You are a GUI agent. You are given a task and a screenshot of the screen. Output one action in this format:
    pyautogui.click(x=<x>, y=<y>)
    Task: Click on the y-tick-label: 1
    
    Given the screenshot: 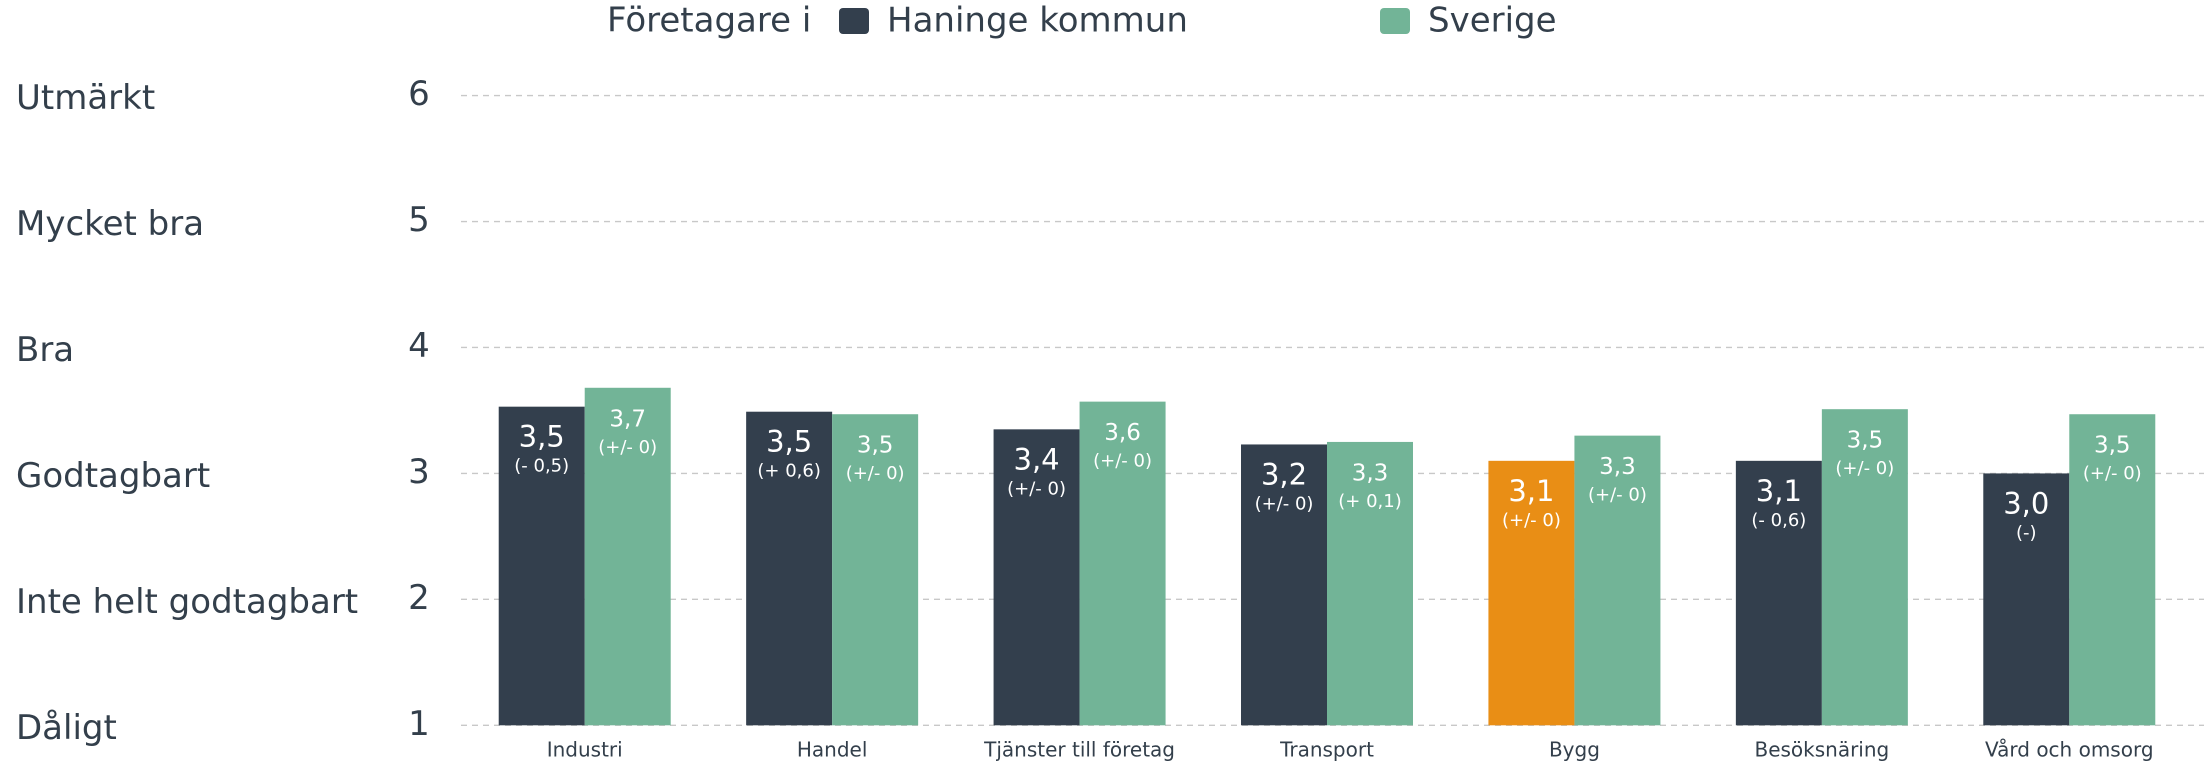 What is the action you would take?
    pyautogui.click(x=419, y=724)
    